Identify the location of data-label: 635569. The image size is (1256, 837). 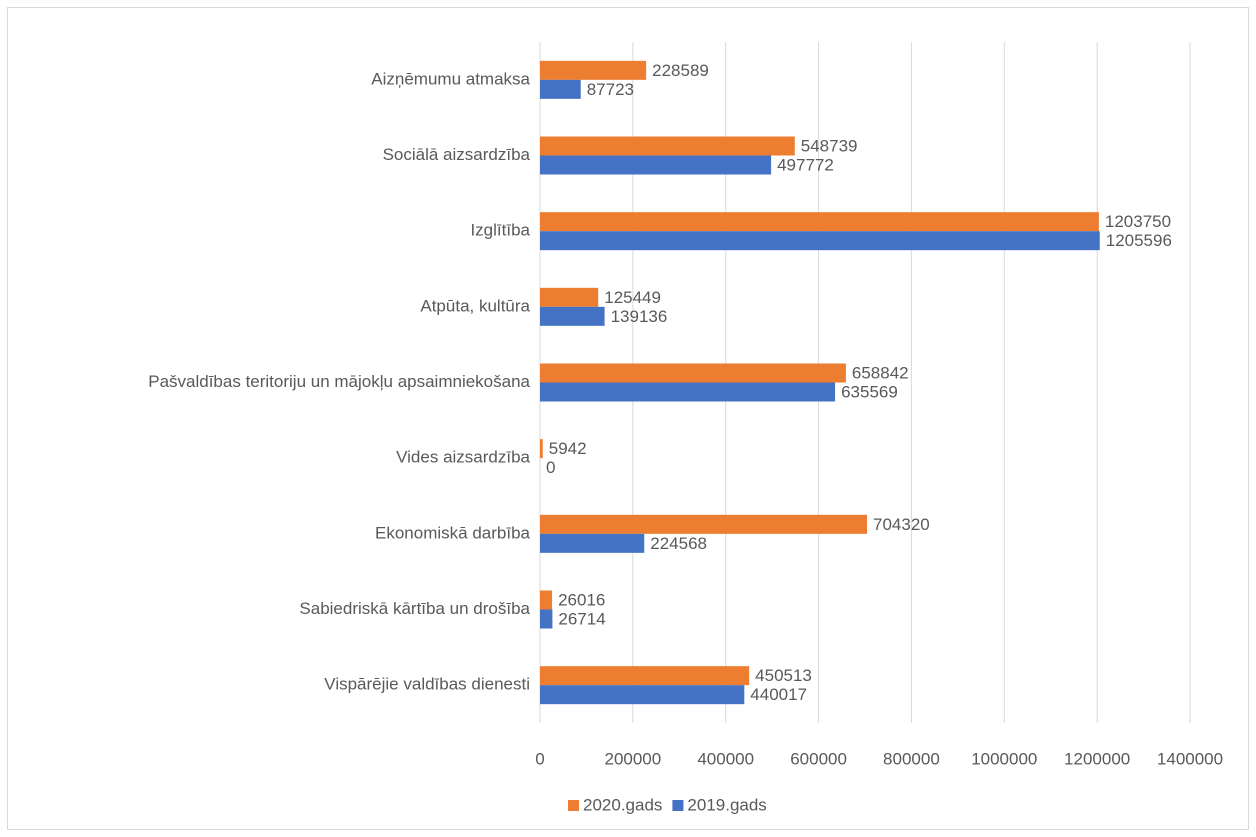
(869, 391).